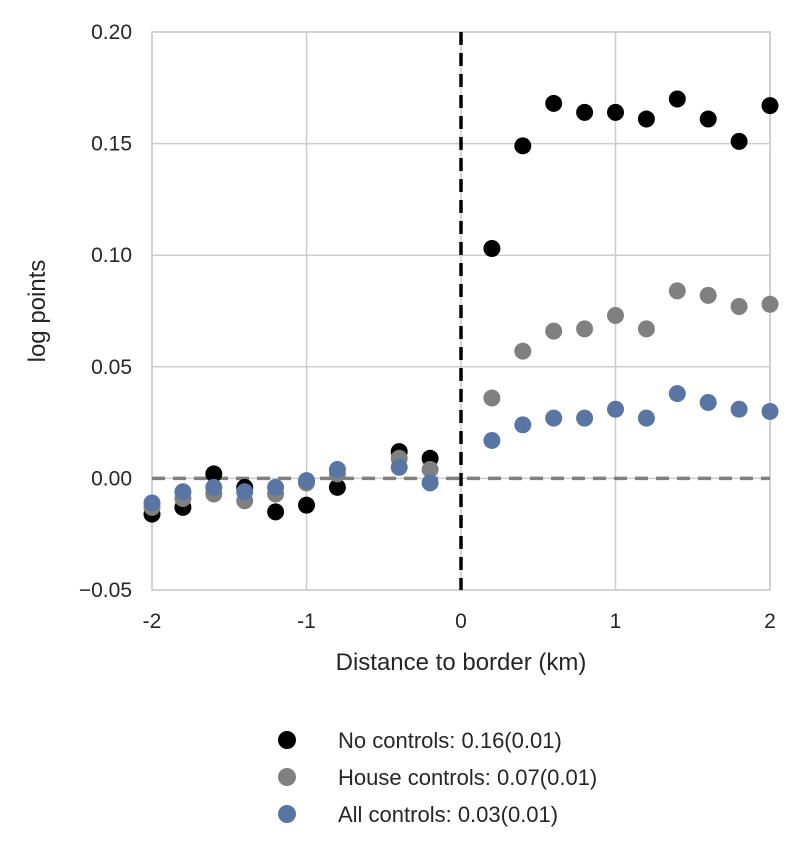 This screenshot has width=800, height=865. I want to click on legend-item: House controls: 0.07(0.01), so click(437, 777).